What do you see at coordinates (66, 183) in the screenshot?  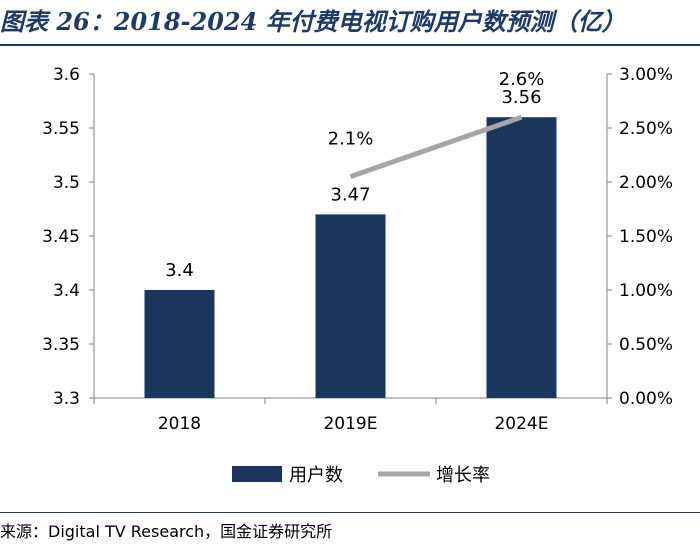 I see `left-y-tick-label: 3.5` at bounding box center [66, 183].